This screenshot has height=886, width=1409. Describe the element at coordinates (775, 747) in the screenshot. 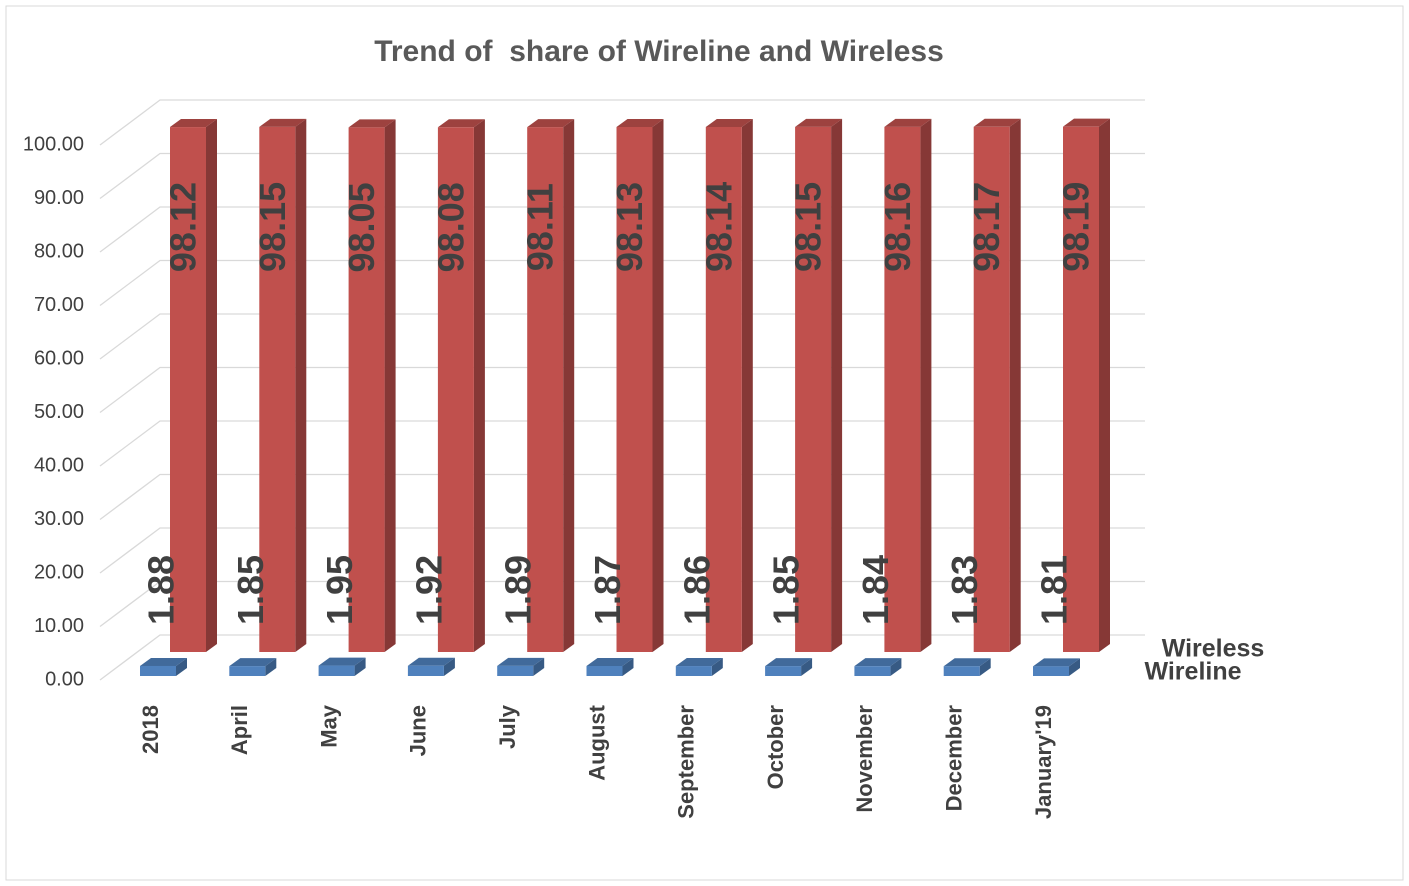

I see `x-tick-label: October` at that location.